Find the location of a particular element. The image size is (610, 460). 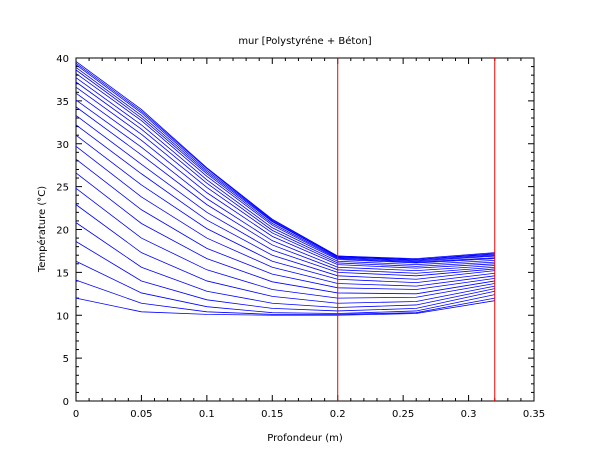

y-tick-label: 0 is located at coordinates (66, 402).